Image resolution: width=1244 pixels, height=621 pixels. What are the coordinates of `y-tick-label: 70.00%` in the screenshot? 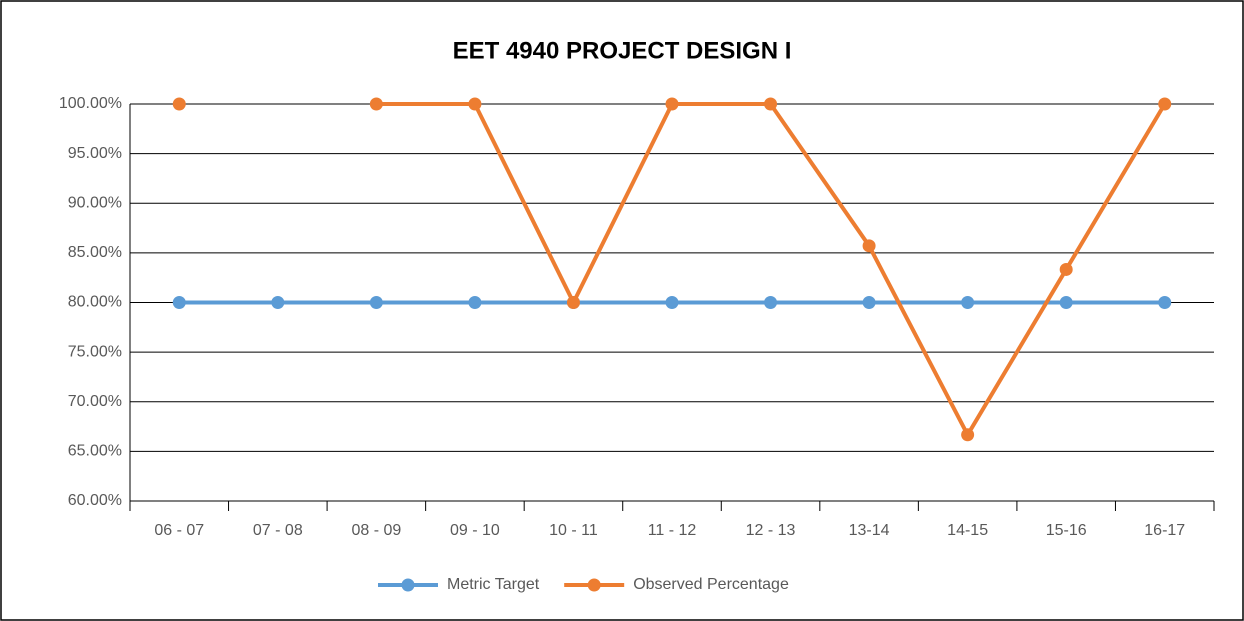 It's located at (95, 401).